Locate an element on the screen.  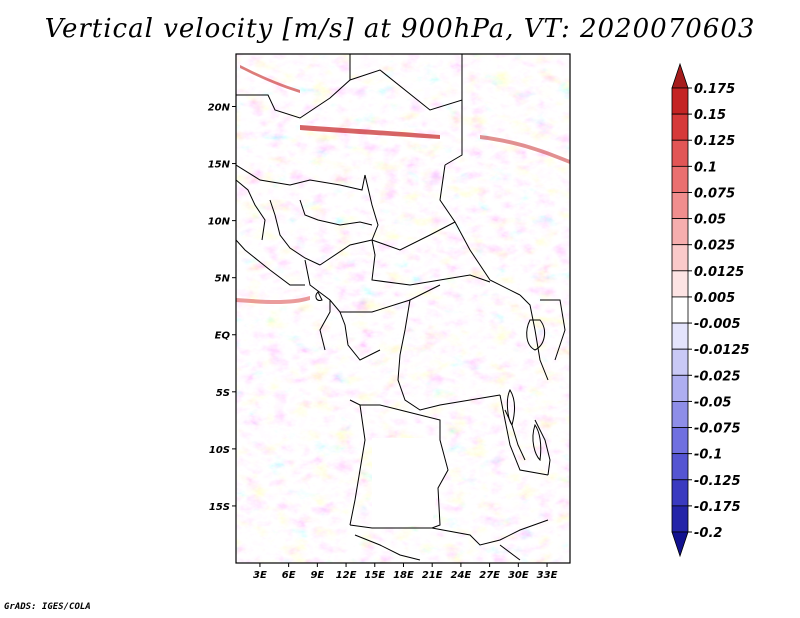
colorbar-label: 0.1 is located at coordinates (705, 167).